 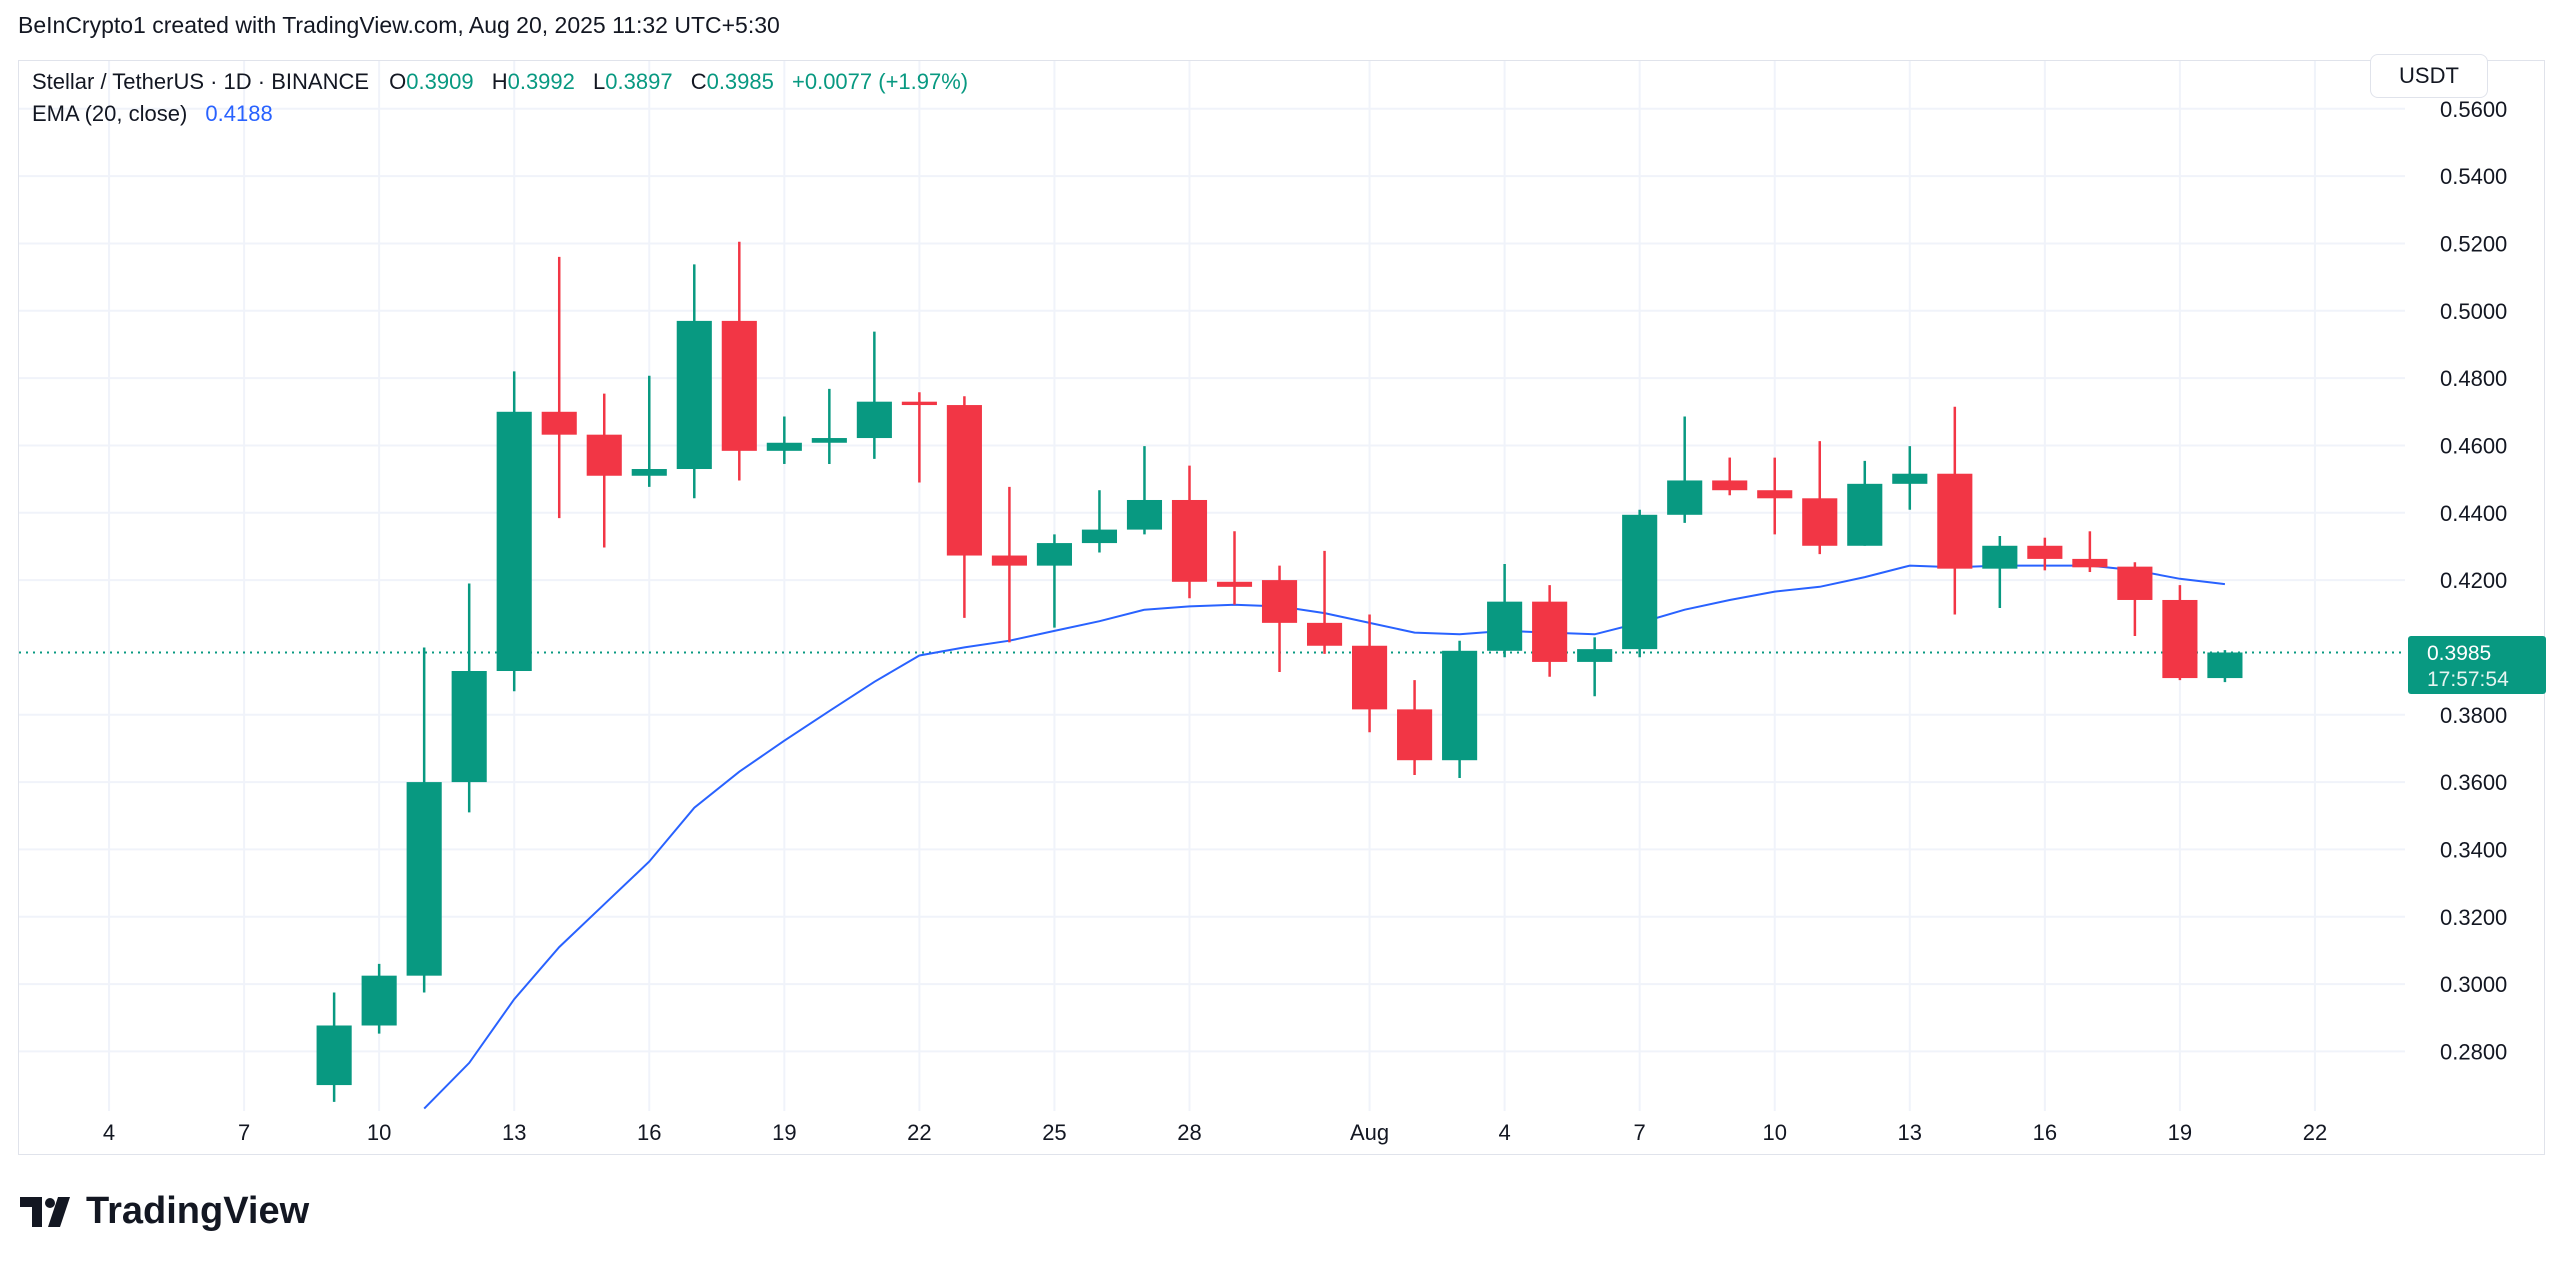 I want to click on high-label: H, so click(x=499, y=81).